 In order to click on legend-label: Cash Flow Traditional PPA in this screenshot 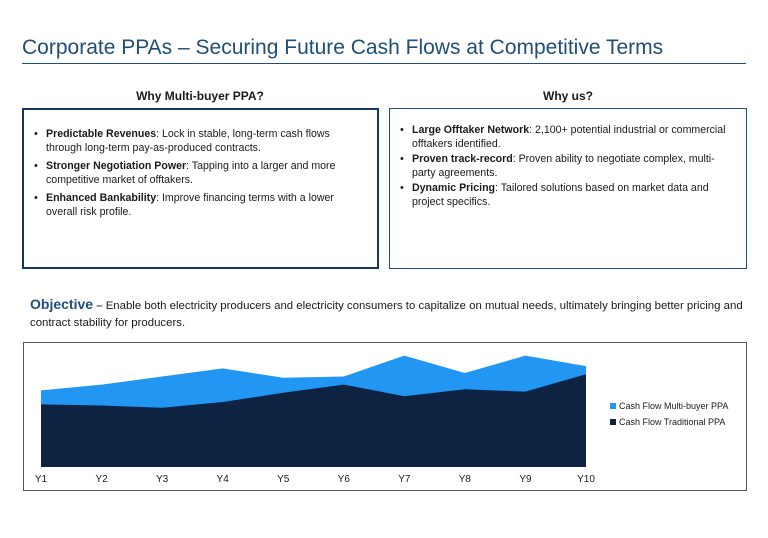, I will do `click(672, 422)`.